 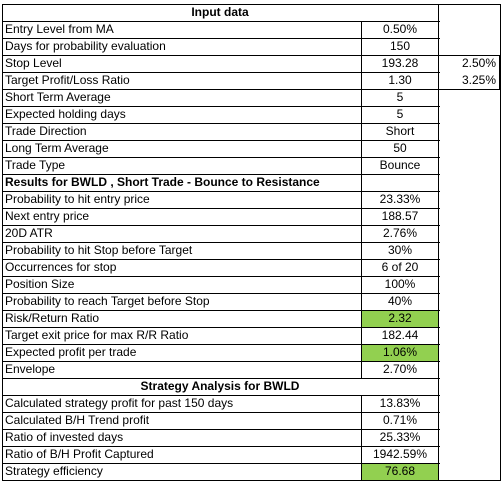 I want to click on table-row-target-profit-loss-ratio: Target Profit/Loss Ratio 1.30 3.25%, so click(x=251, y=80).